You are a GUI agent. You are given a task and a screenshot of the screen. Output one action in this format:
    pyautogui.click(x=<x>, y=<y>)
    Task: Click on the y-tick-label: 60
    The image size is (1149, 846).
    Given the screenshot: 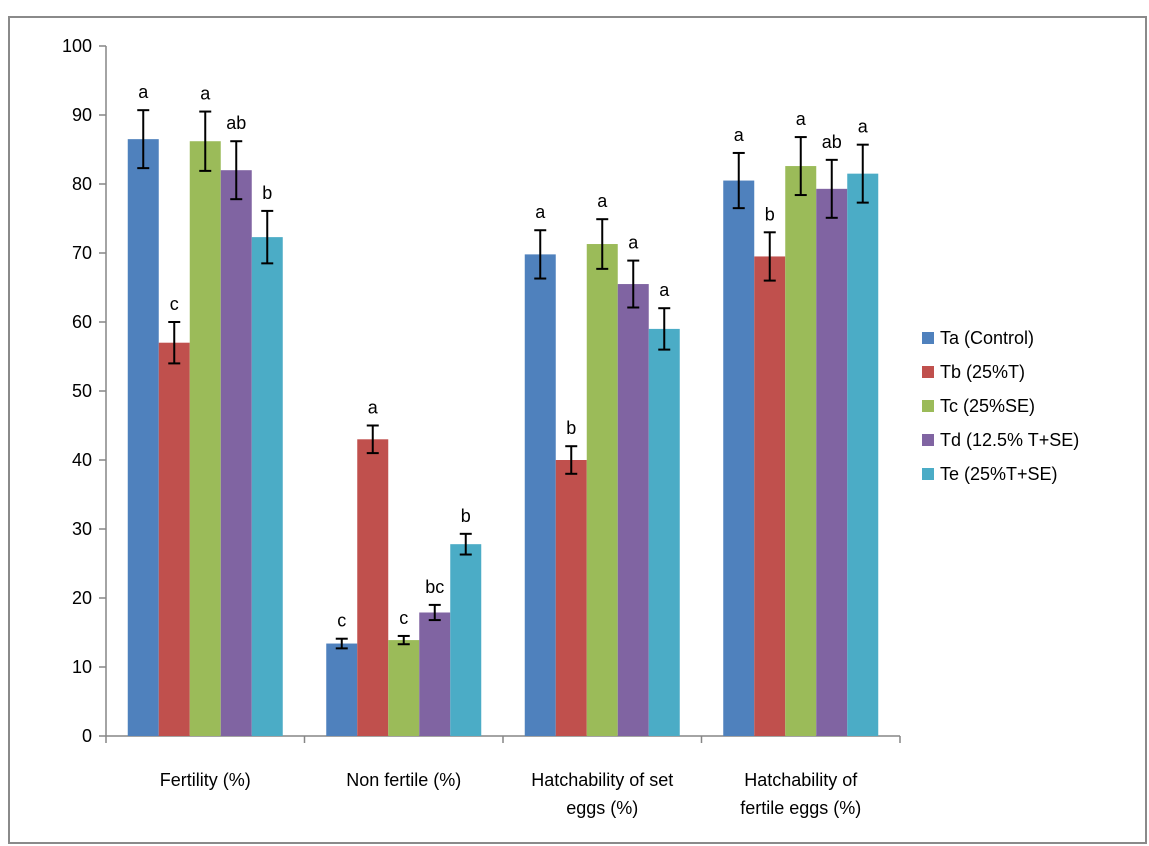 What is the action you would take?
    pyautogui.click(x=82, y=322)
    